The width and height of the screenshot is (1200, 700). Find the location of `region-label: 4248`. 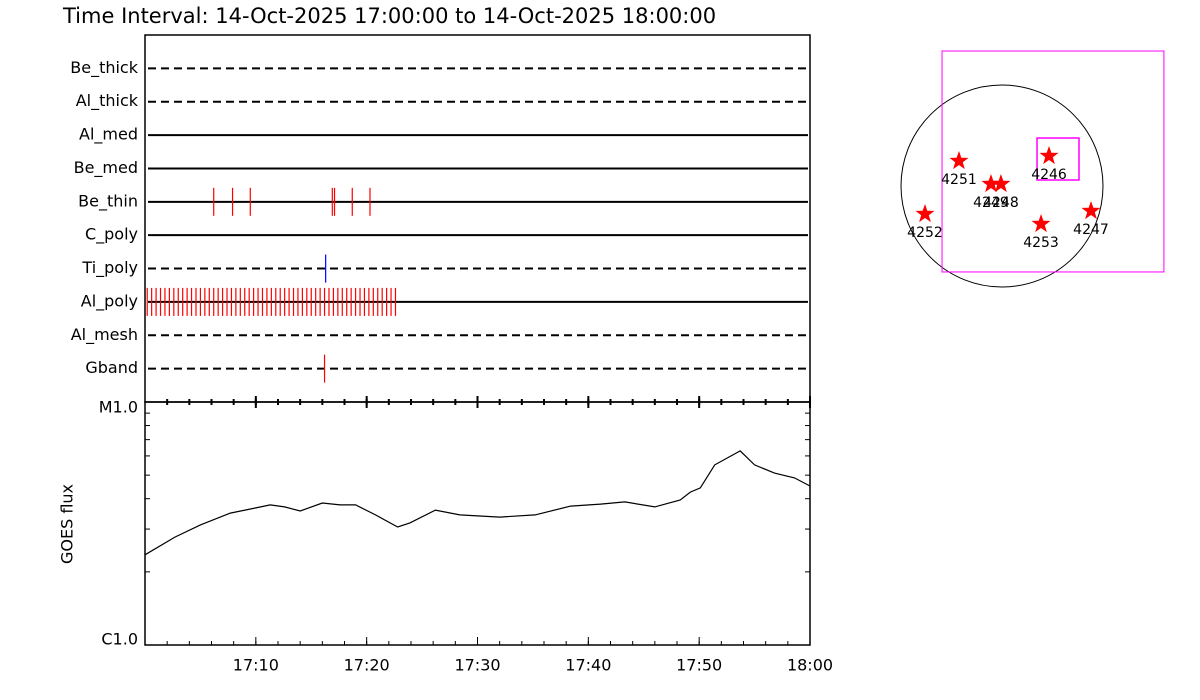

region-label: 4248 is located at coordinates (1001, 203).